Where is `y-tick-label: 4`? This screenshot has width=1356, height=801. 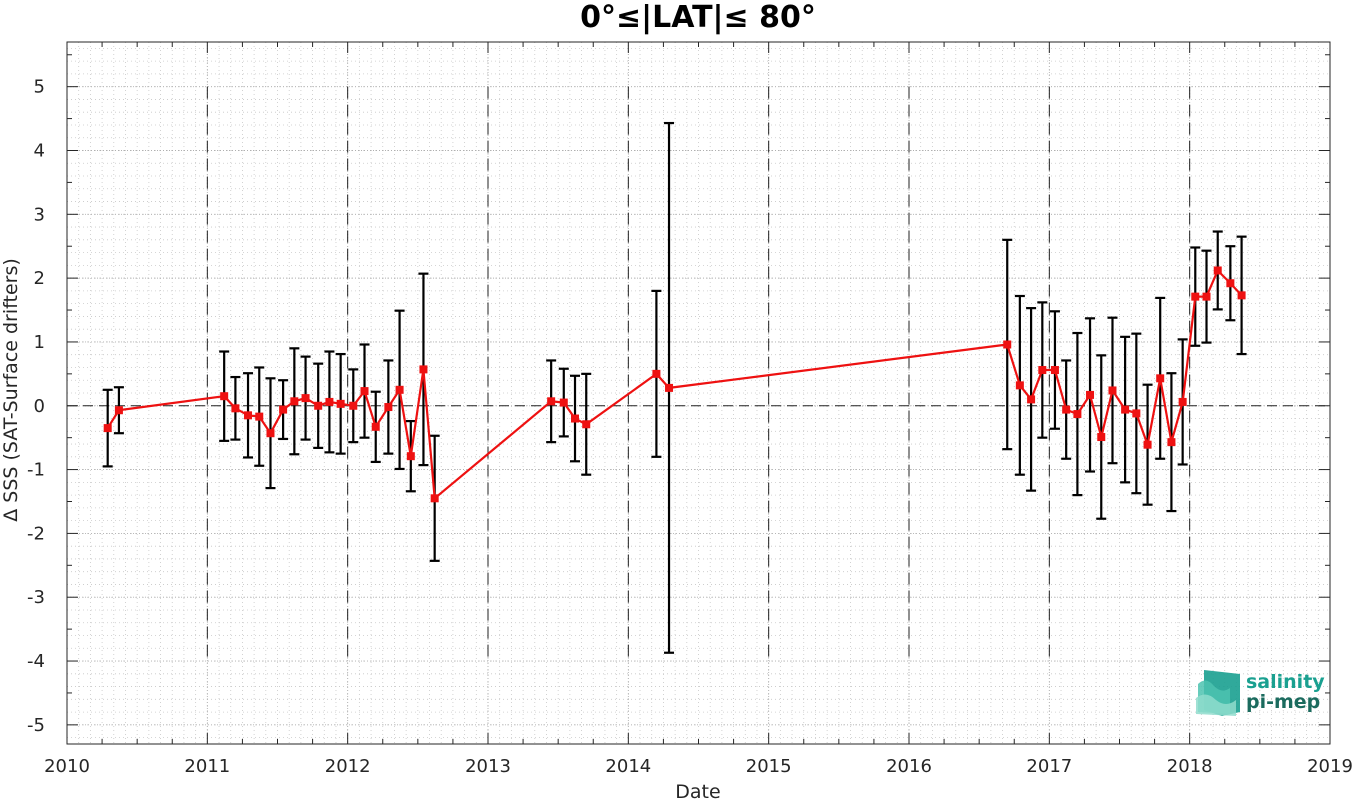 y-tick-label: 4 is located at coordinates (39, 150).